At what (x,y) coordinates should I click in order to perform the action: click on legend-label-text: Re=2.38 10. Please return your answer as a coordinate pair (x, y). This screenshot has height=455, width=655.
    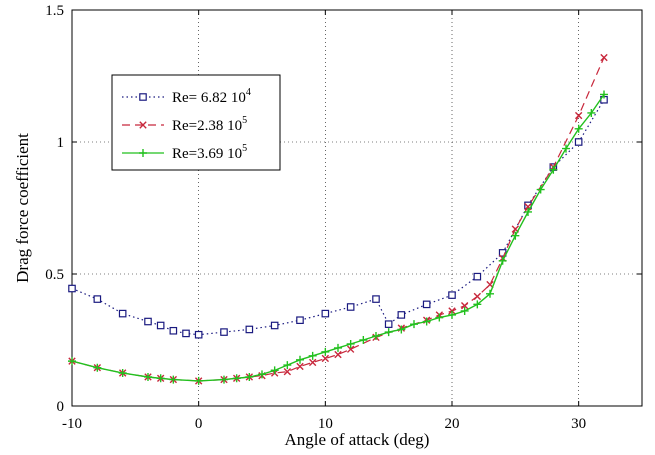
    Looking at the image, I should click on (207, 126).